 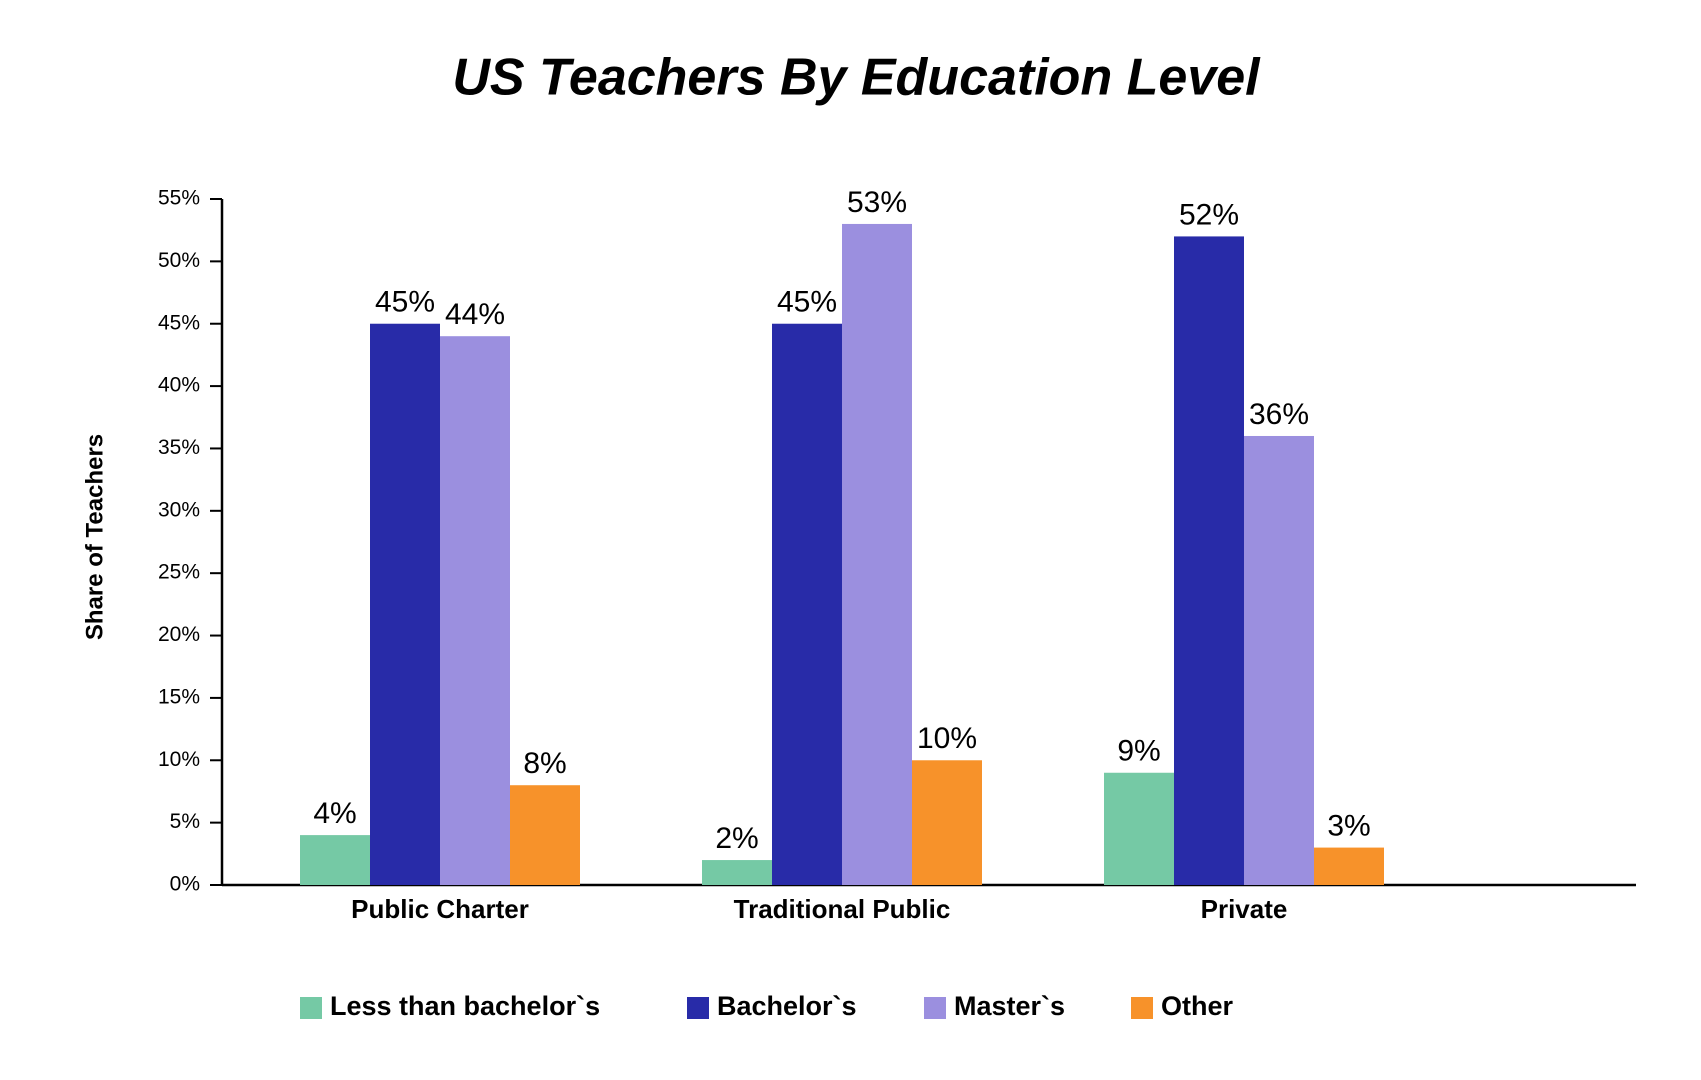 What do you see at coordinates (544, 763) in the screenshot?
I see `value-label: 8%` at bounding box center [544, 763].